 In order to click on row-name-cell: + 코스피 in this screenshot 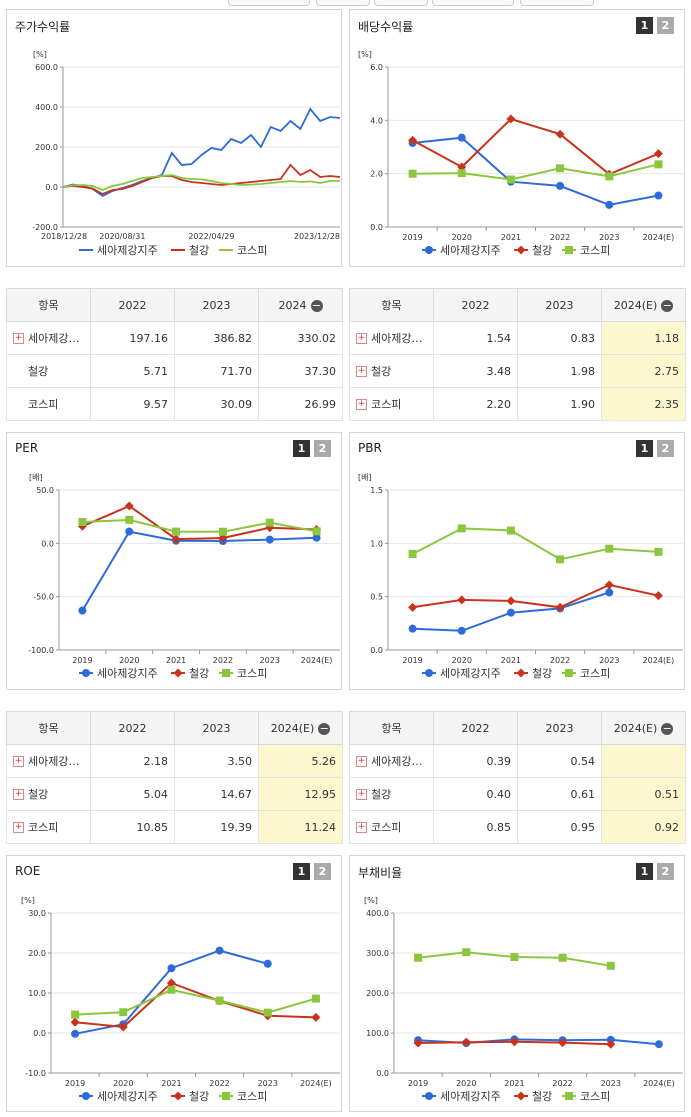, I will do `click(48, 827)`.